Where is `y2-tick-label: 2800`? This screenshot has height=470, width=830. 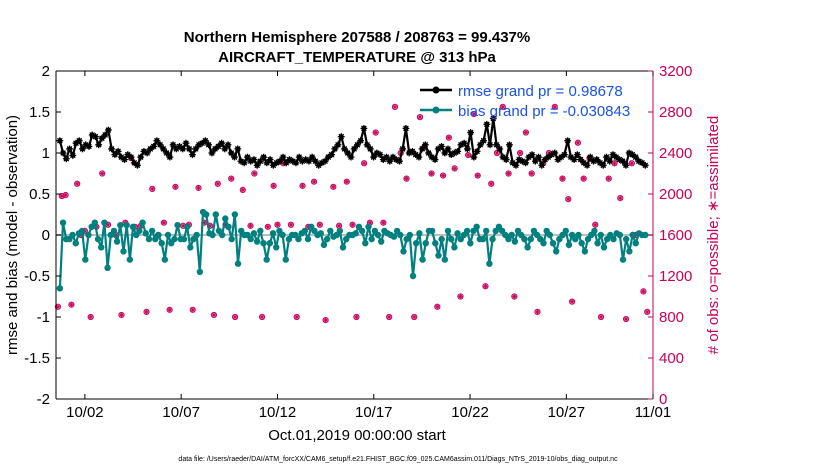 y2-tick-label: 2800 is located at coordinates (675, 112).